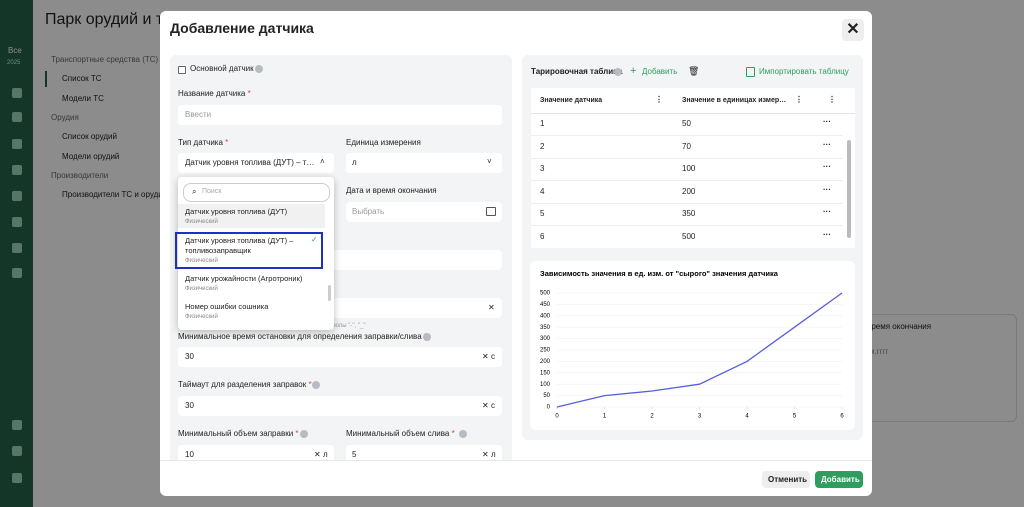  I want to click on field-label: Минимальный объем заправки *, so click(238, 434).